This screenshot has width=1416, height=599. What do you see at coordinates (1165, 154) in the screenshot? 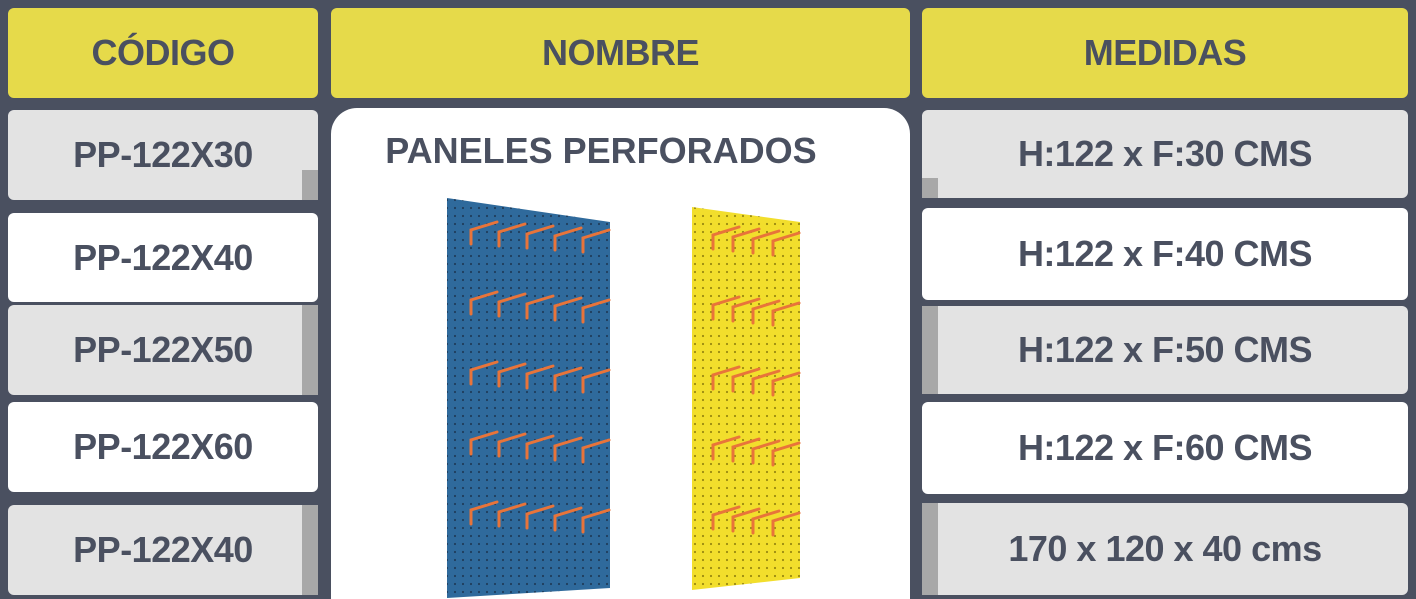
I see `measure-cell: H:122 x F:30 CMS` at bounding box center [1165, 154].